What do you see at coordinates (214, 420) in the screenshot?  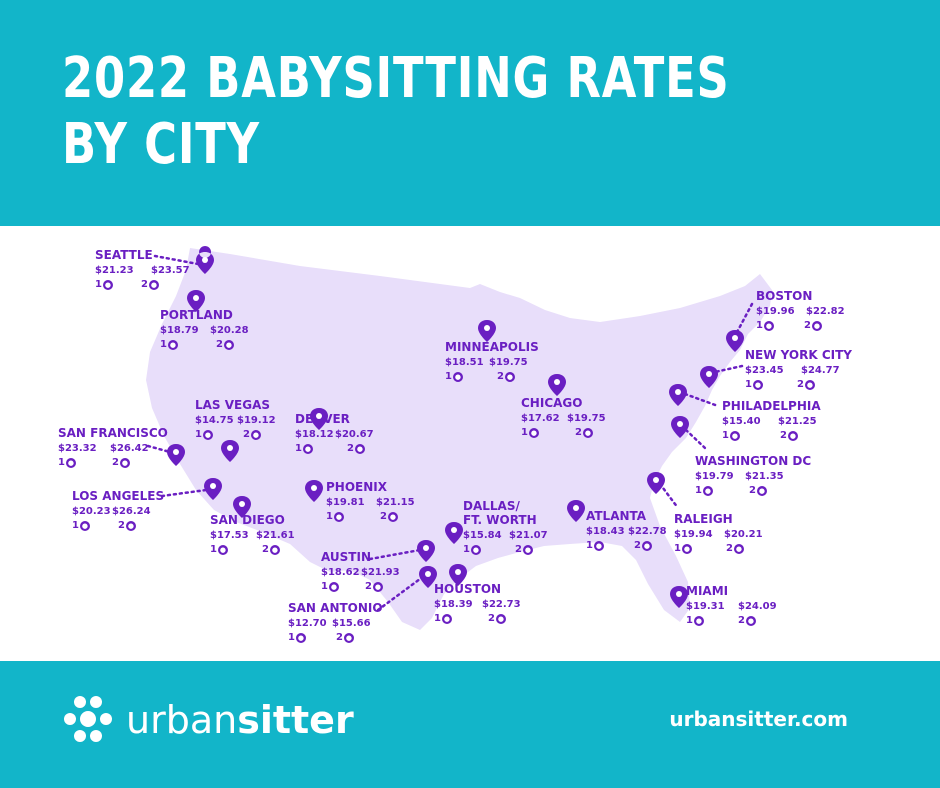 I see `rate-one-child: $14.75` at bounding box center [214, 420].